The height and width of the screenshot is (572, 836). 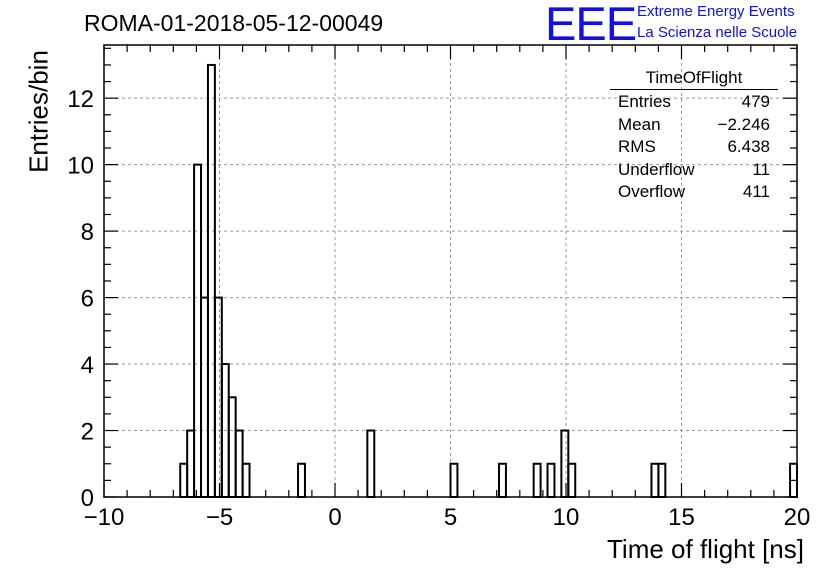 What do you see at coordinates (748, 146) in the screenshot?
I see `stats-value: 6.438` at bounding box center [748, 146].